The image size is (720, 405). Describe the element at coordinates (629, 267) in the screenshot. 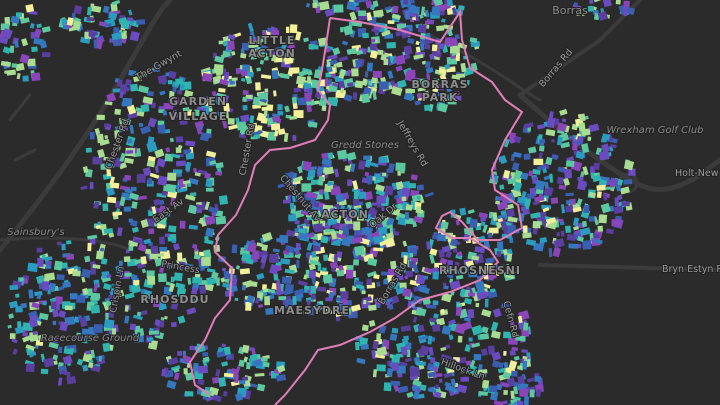

I see `road` at that location.